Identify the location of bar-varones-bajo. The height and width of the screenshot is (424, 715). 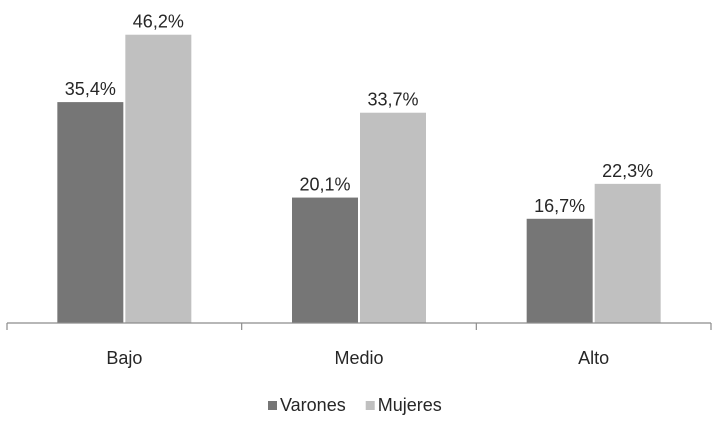
(90, 212).